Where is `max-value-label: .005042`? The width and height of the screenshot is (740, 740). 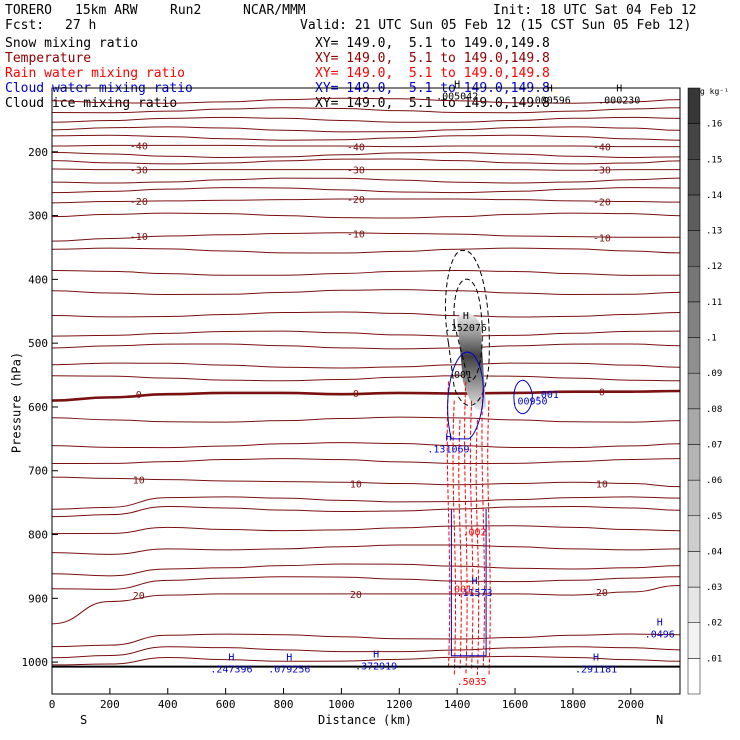
max-value-label: .005042 is located at coordinates (457, 97).